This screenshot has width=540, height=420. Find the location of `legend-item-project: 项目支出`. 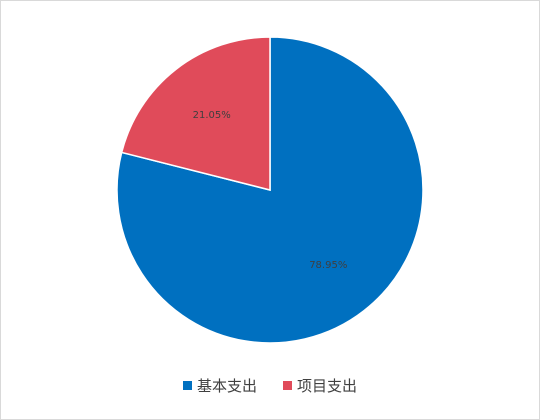

legend-item-project: 项目支出 is located at coordinates (320, 385).